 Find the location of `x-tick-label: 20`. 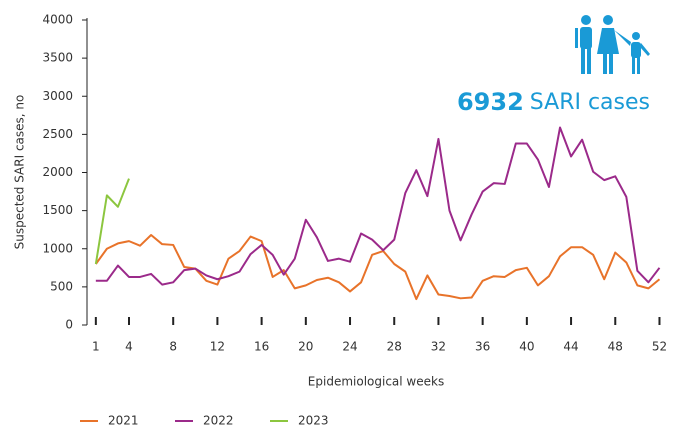

x-tick-label: 20 is located at coordinates (305, 347).